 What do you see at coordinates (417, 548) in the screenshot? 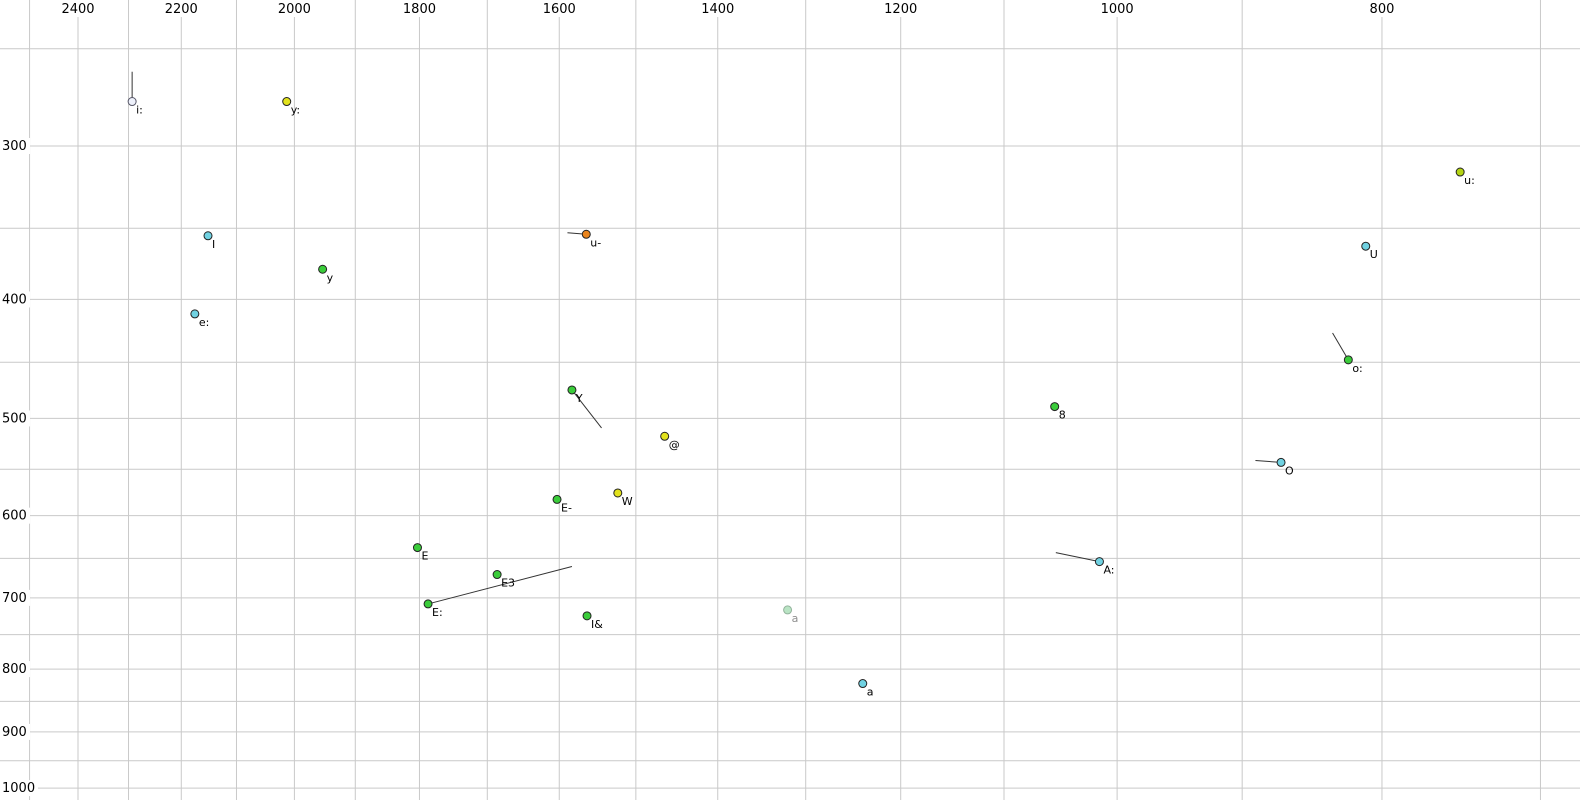
I see `data-point-15-e` at bounding box center [417, 548].